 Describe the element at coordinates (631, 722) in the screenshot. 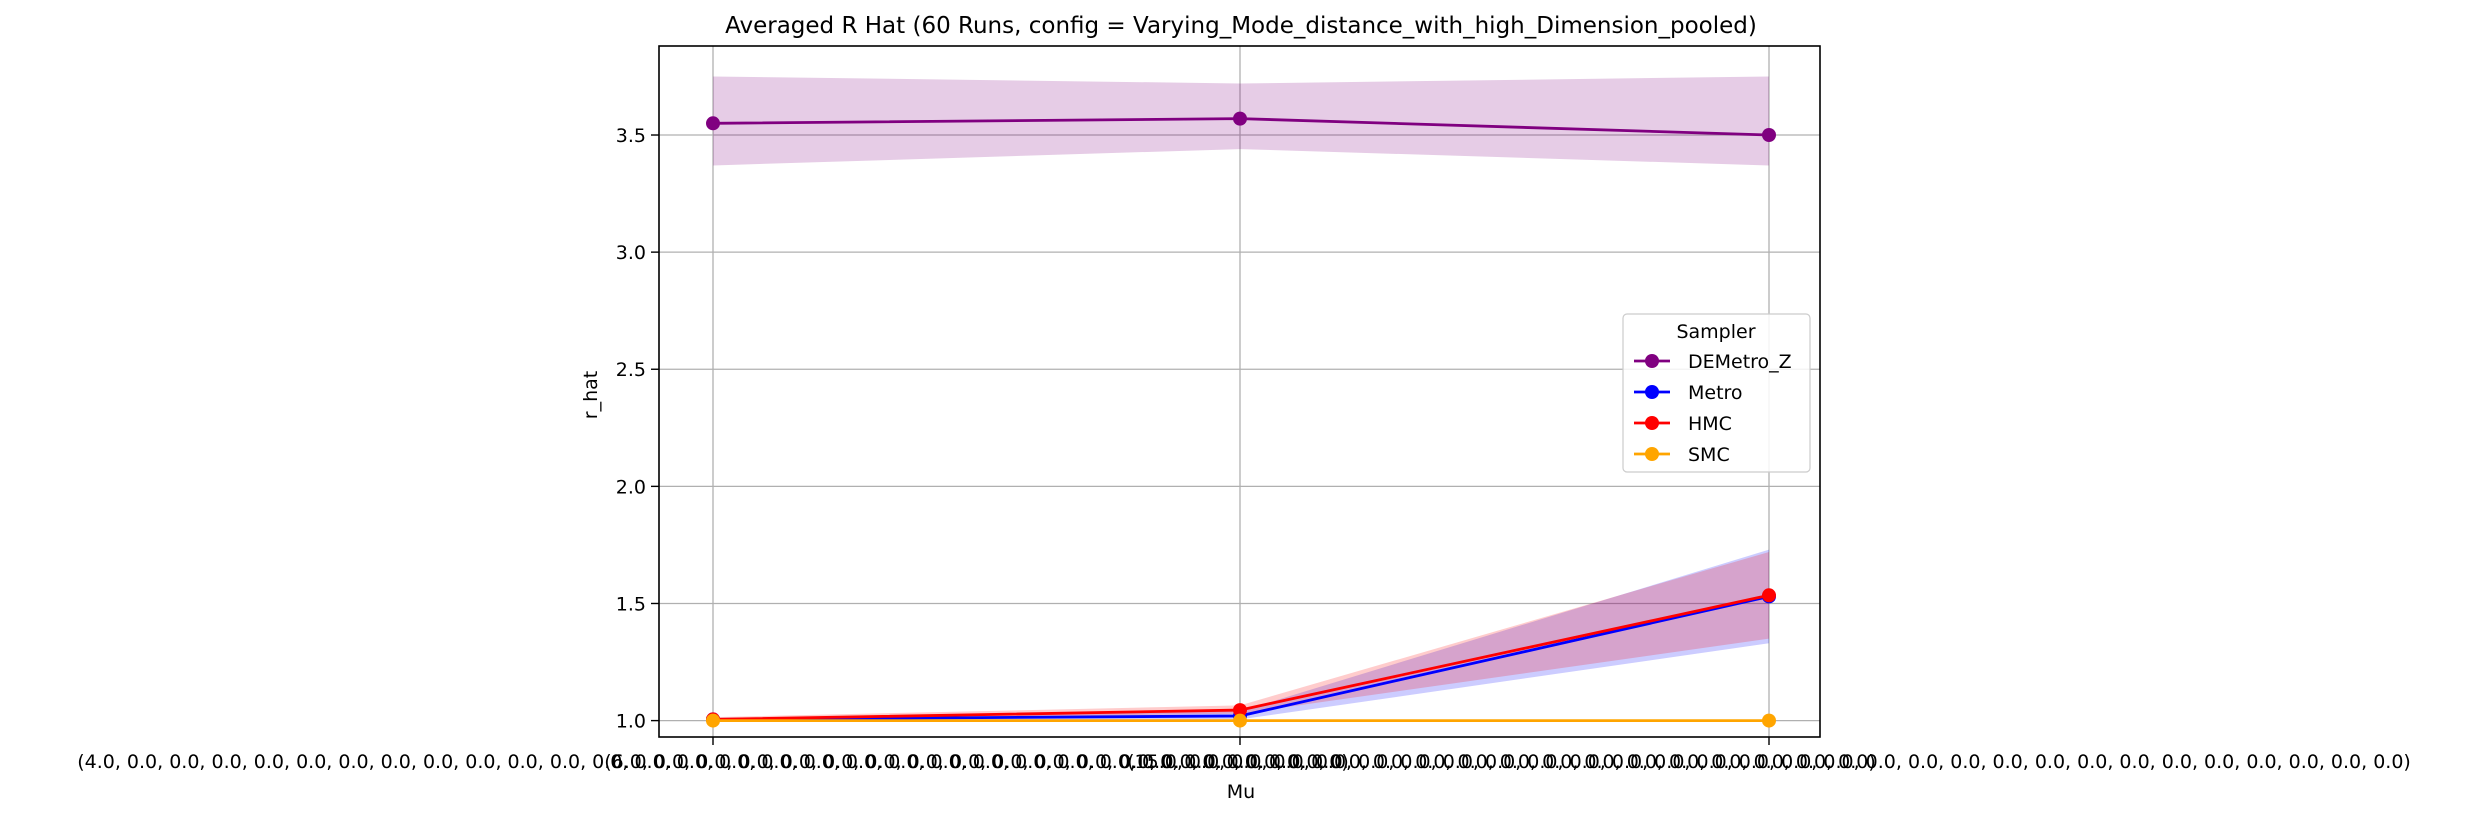

I see `y-tick-label-0: 1.0` at that location.